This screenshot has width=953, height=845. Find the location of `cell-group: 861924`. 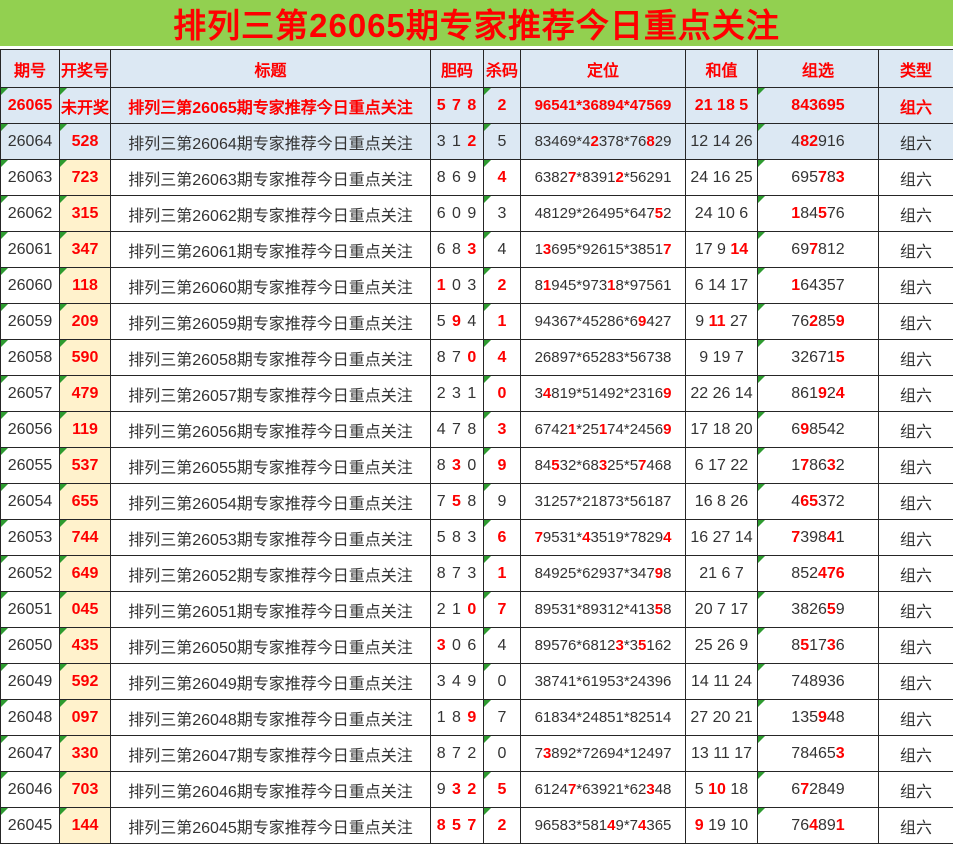

cell-group: 861924 is located at coordinates (818, 393).